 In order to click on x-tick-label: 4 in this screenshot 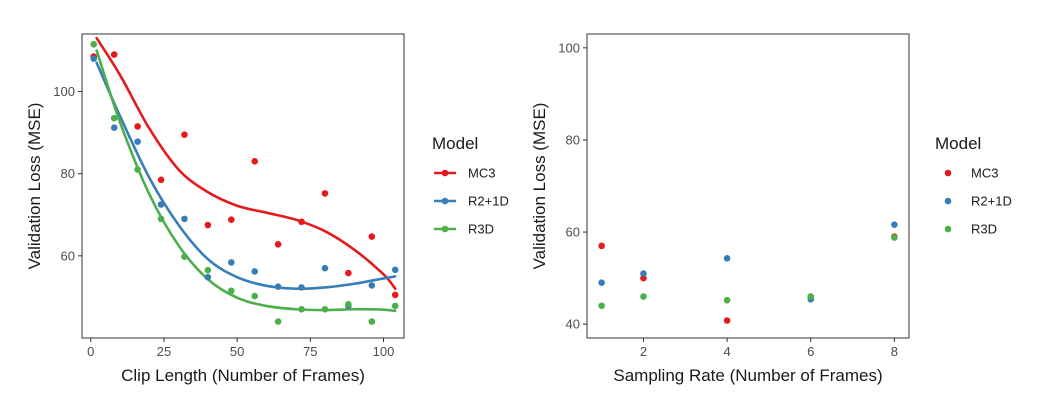, I will do `click(726, 351)`.